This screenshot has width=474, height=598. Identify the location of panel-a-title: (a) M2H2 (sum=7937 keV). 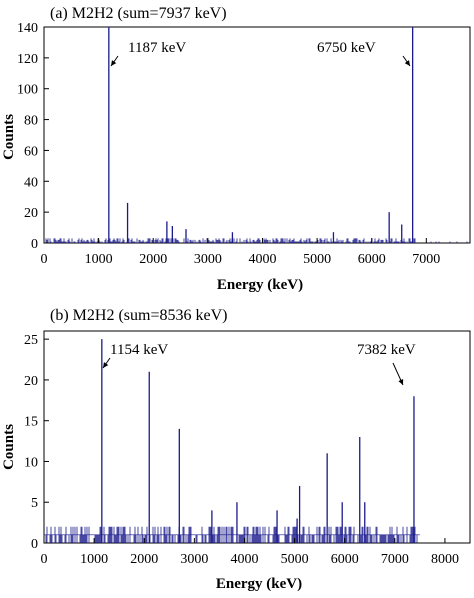
(138, 13).